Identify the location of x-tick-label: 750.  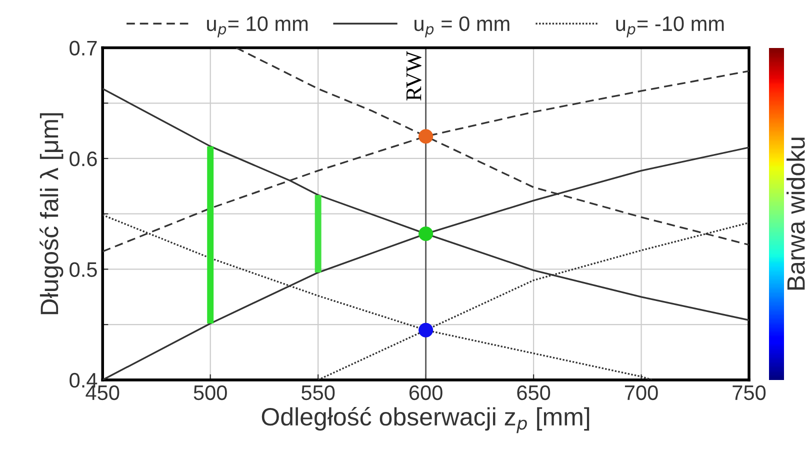
(749, 392).